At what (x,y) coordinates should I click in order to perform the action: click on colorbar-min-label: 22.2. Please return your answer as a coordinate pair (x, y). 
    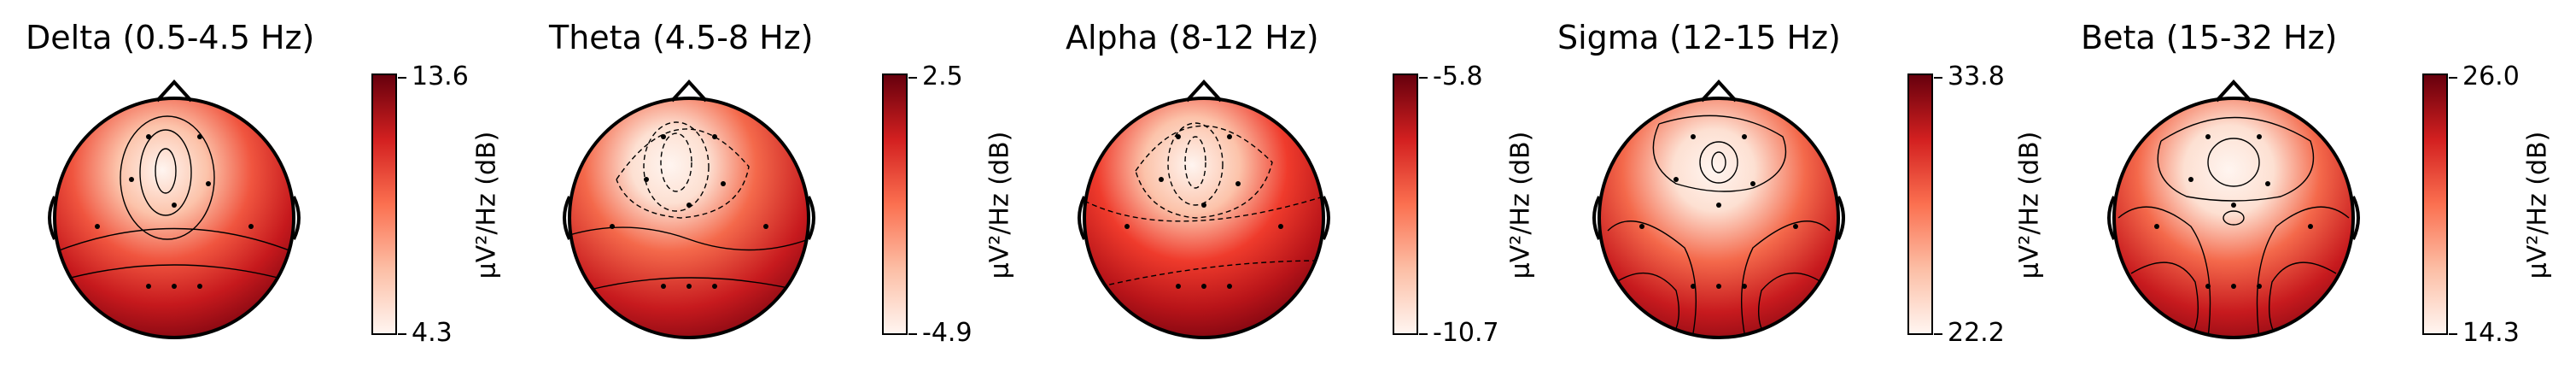
    Looking at the image, I should click on (1970, 333).